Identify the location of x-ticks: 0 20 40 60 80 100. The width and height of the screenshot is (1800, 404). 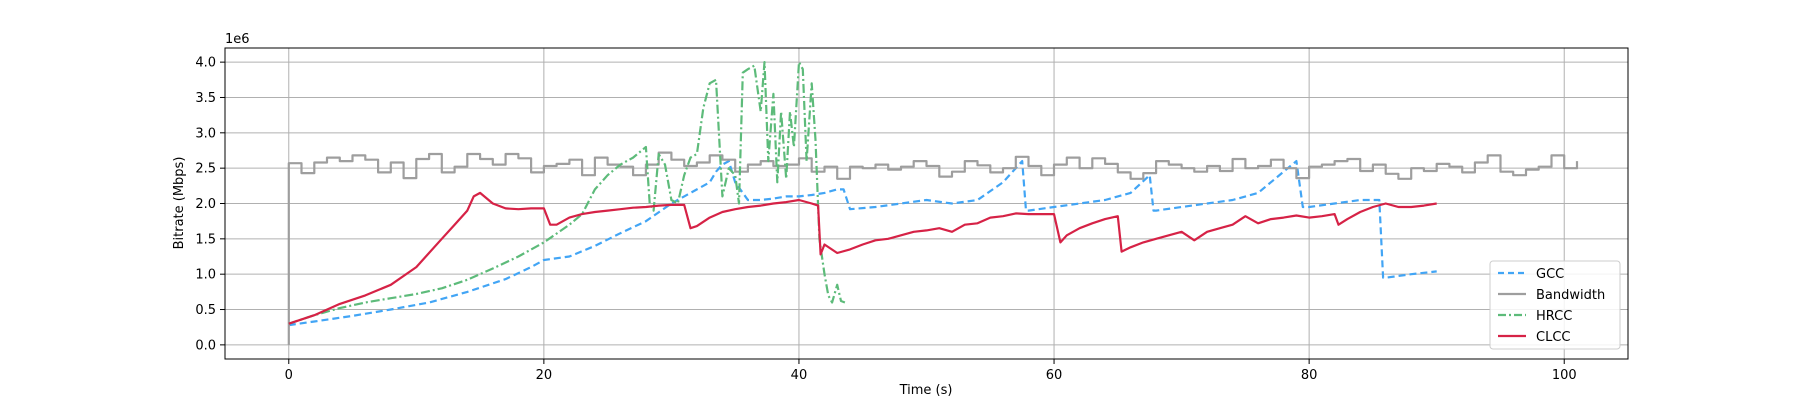
(931, 371).